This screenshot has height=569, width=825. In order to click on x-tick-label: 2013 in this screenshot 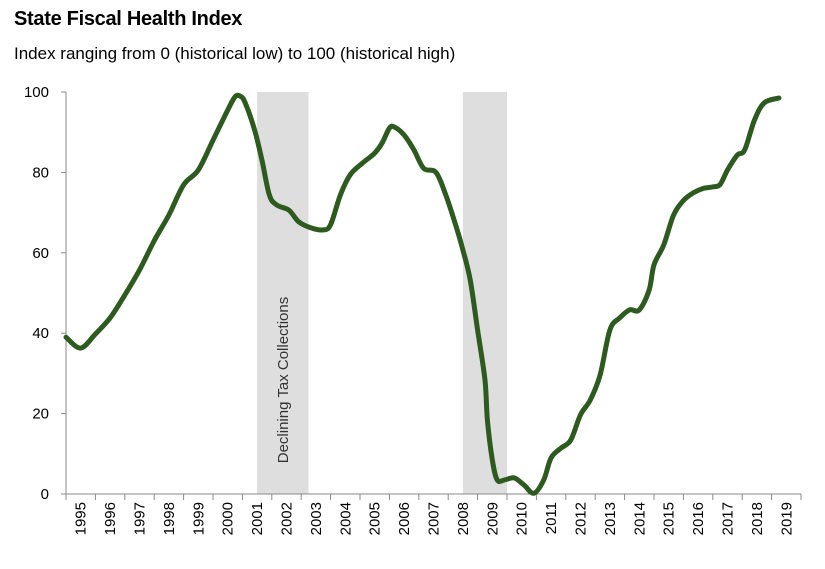, I will do `click(610, 518)`.